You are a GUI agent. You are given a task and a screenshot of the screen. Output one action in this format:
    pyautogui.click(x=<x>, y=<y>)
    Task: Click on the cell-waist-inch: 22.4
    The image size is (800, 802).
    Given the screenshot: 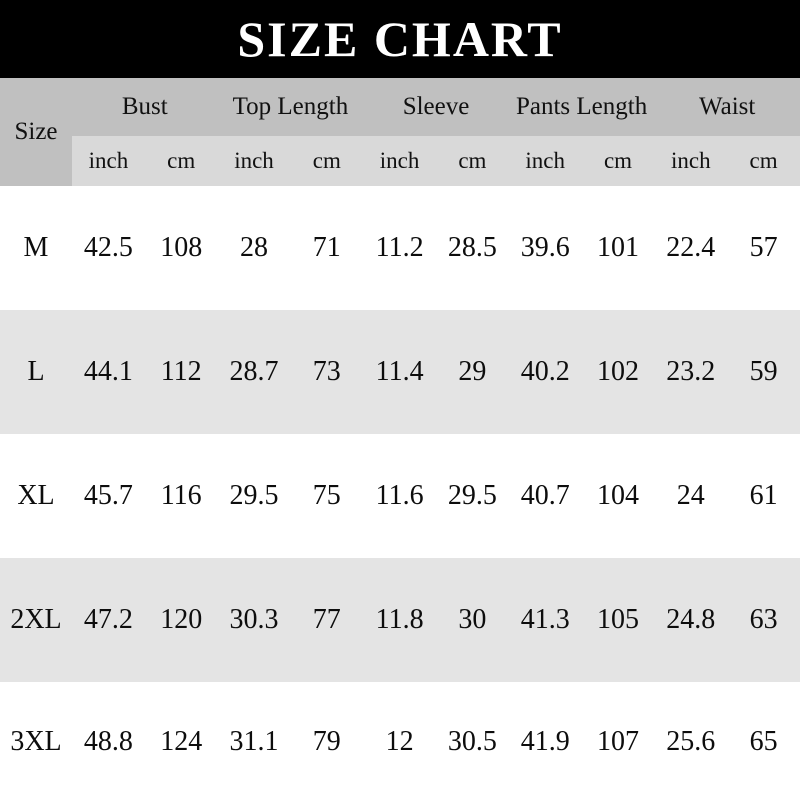 What is the action you would take?
    pyautogui.click(x=691, y=247)
    